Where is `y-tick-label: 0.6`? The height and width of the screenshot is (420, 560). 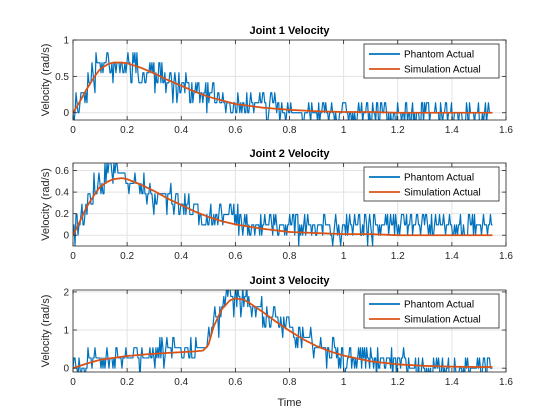
y-tick-label: 0.6 is located at coordinates (62, 171).